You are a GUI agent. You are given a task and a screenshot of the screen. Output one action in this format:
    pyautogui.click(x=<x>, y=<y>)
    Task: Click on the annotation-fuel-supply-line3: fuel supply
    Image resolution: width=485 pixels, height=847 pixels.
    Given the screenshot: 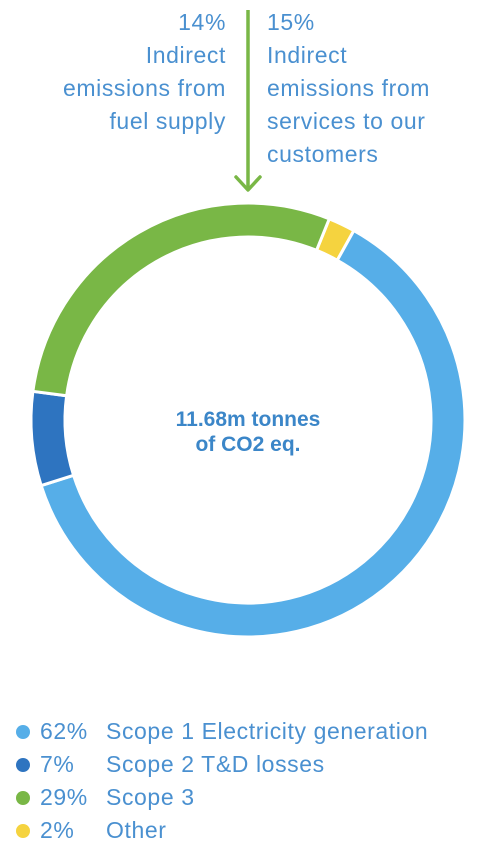 What is the action you would take?
    pyautogui.click(x=167, y=121)
    